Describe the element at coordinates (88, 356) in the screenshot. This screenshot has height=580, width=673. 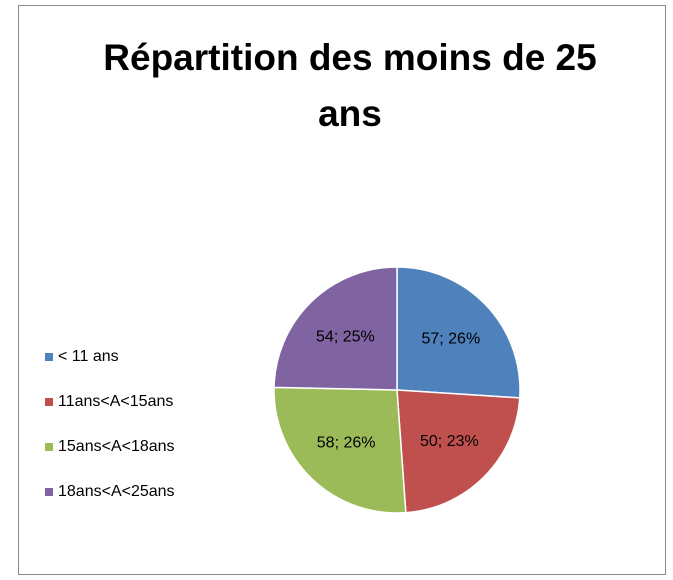
I see `legend-label: < 11 ans` at that location.